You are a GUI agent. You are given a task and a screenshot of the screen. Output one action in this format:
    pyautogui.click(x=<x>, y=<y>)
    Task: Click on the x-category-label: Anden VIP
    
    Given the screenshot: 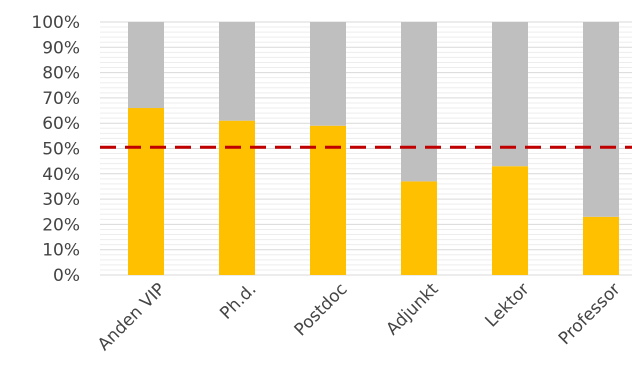 What is the action you would take?
    pyautogui.click(x=131, y=316)
    